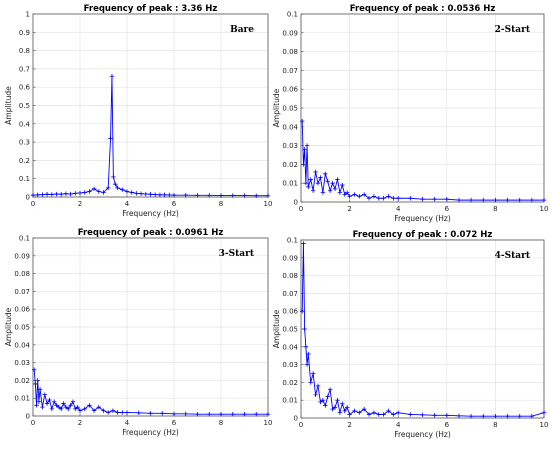 The width and height of the screenshot is (550, 450). I want to click on y-tick-label: 1, so click(28, 15).